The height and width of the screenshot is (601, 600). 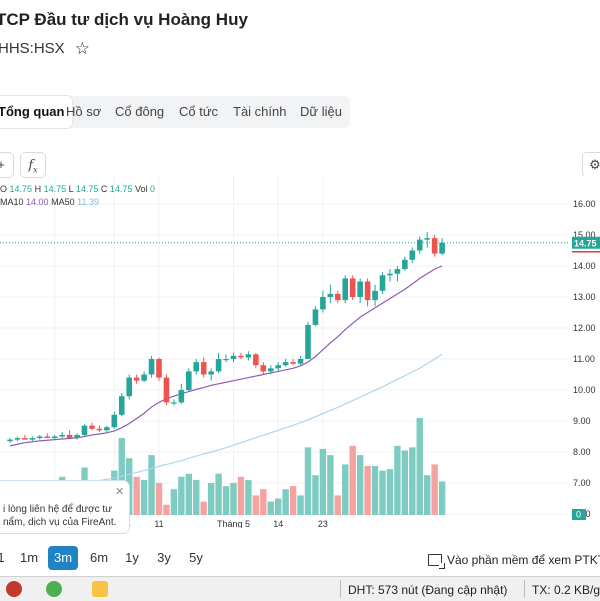 What do you see at coordinates (584, 297) in the screenshot?
I see `y-tick-label: 13.00` at bounding box center [584, 297].